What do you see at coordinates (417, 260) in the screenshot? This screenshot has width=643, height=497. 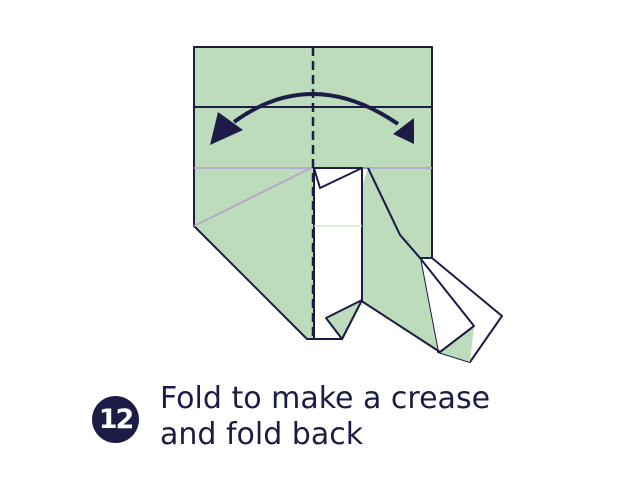 I see `paper-green-flap-outline` at bounding box center [417, 260].